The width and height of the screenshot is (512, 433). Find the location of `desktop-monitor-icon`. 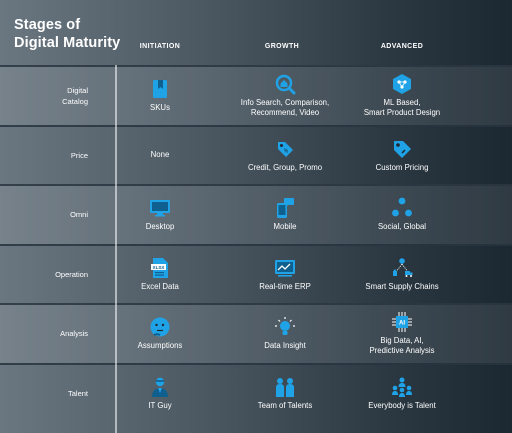

desktop-monitor-icon is located at coordinates (160, 208).